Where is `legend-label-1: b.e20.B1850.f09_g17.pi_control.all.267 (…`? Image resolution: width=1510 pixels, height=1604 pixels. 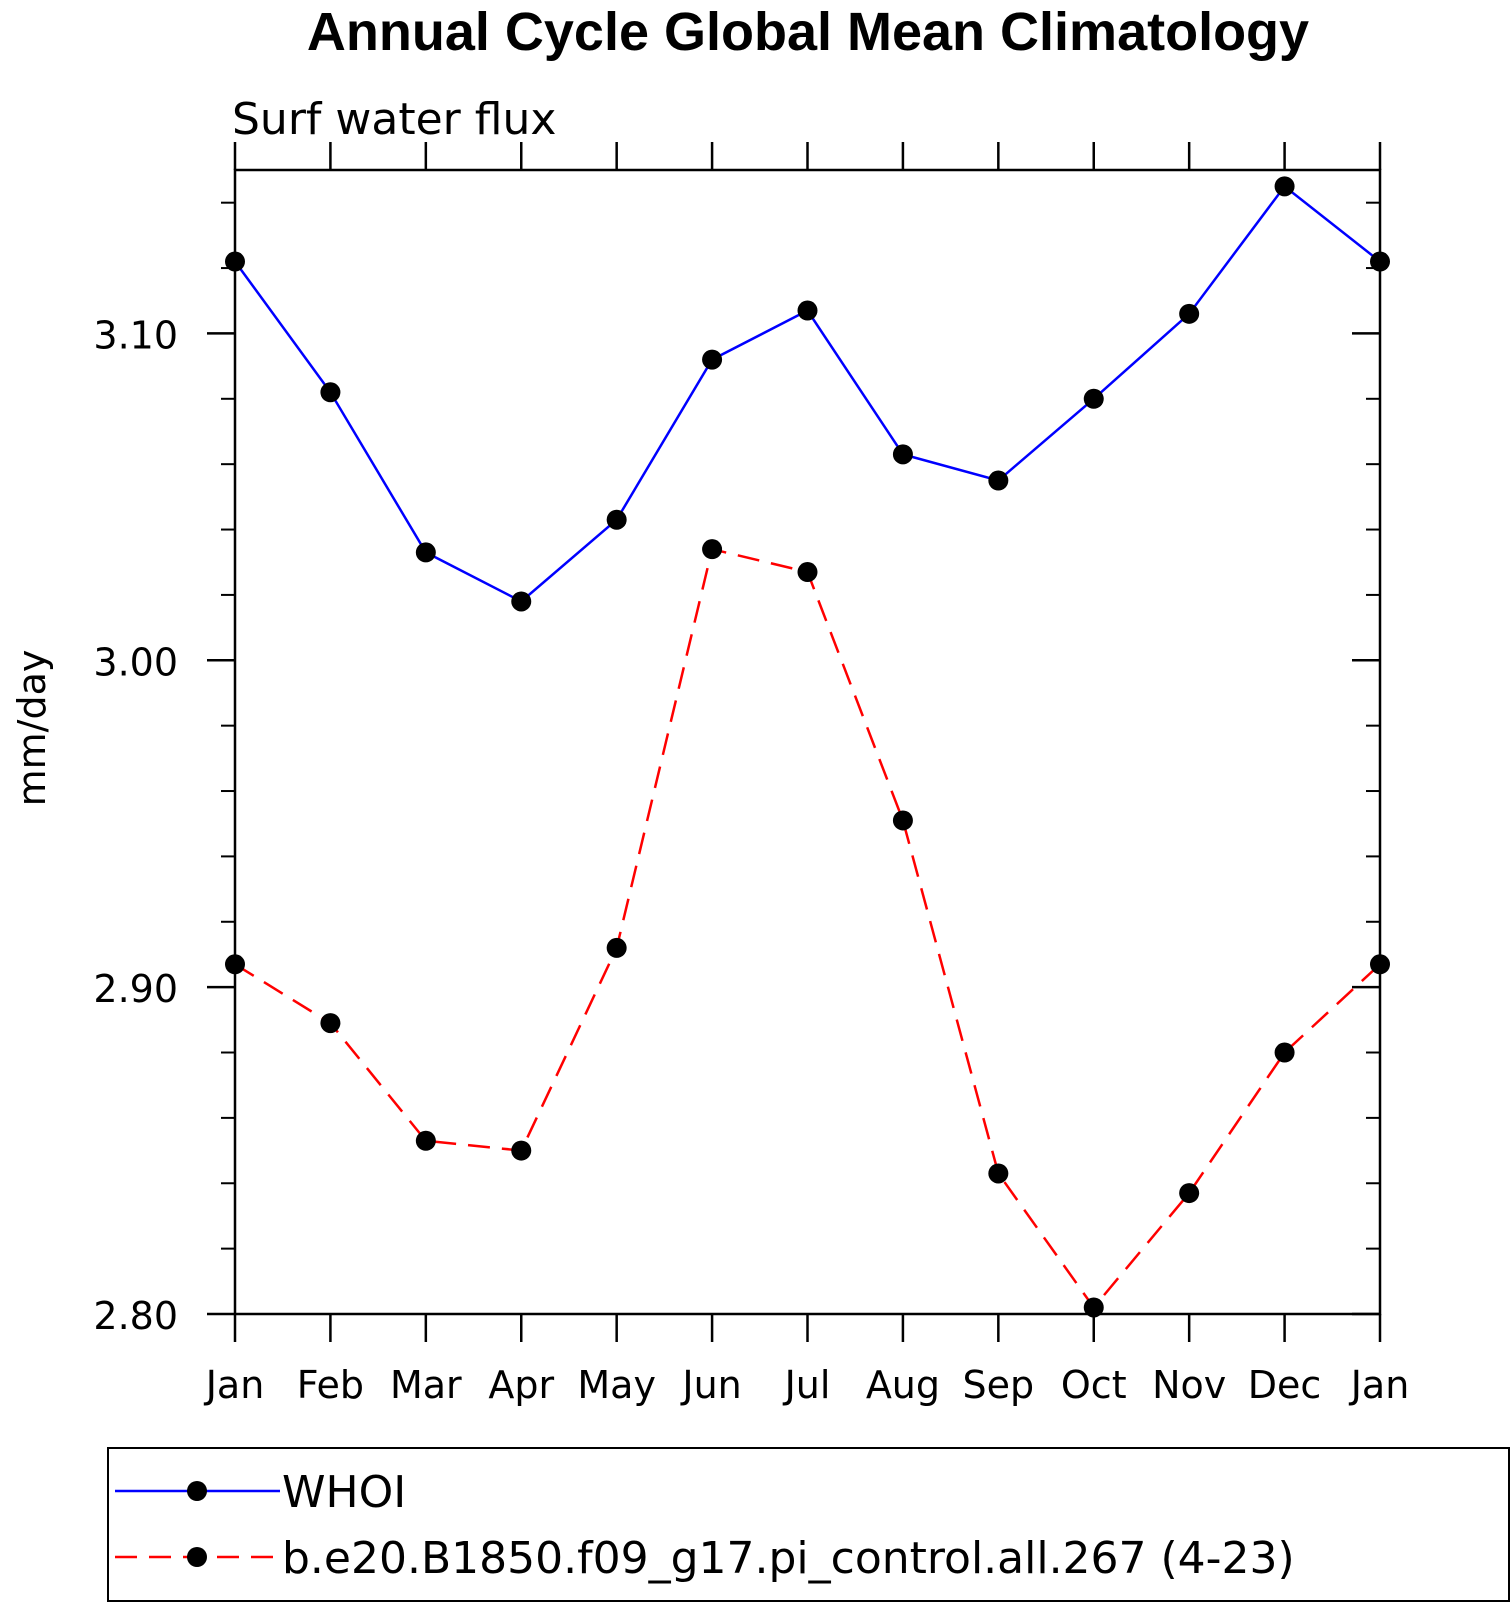 legend-label-1: b.e20.B1850.f09_g17.pi_control.all.267 (… is located at coordinates (788, 1558).